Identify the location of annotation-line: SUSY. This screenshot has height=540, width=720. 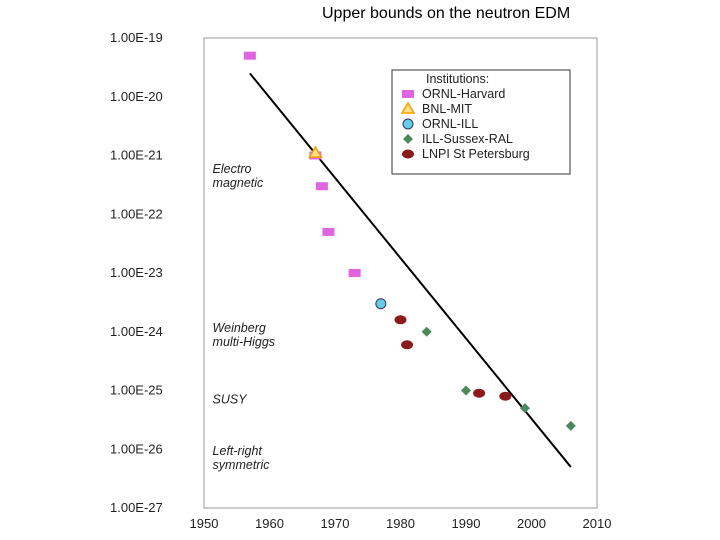
(231, 400).